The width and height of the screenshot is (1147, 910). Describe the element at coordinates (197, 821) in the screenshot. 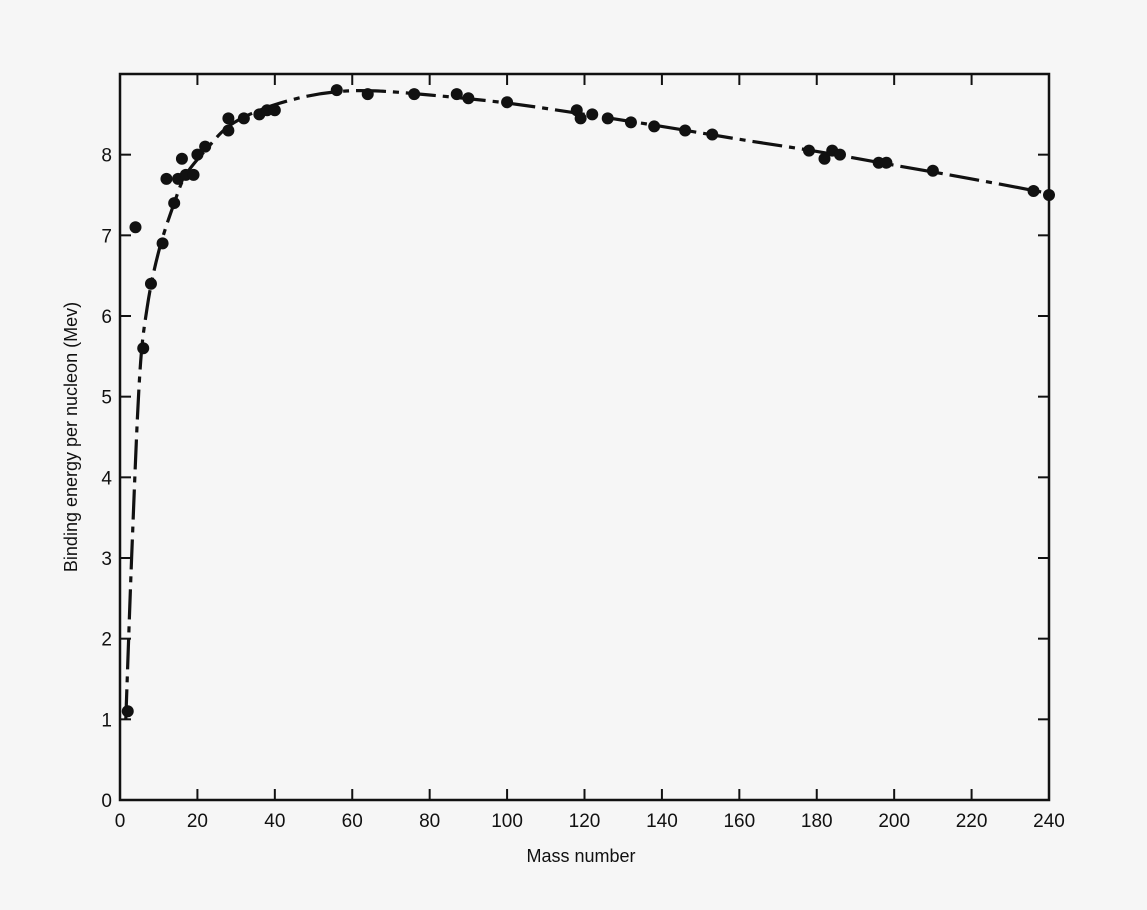

I see `x-tick-label: 20` at that location.